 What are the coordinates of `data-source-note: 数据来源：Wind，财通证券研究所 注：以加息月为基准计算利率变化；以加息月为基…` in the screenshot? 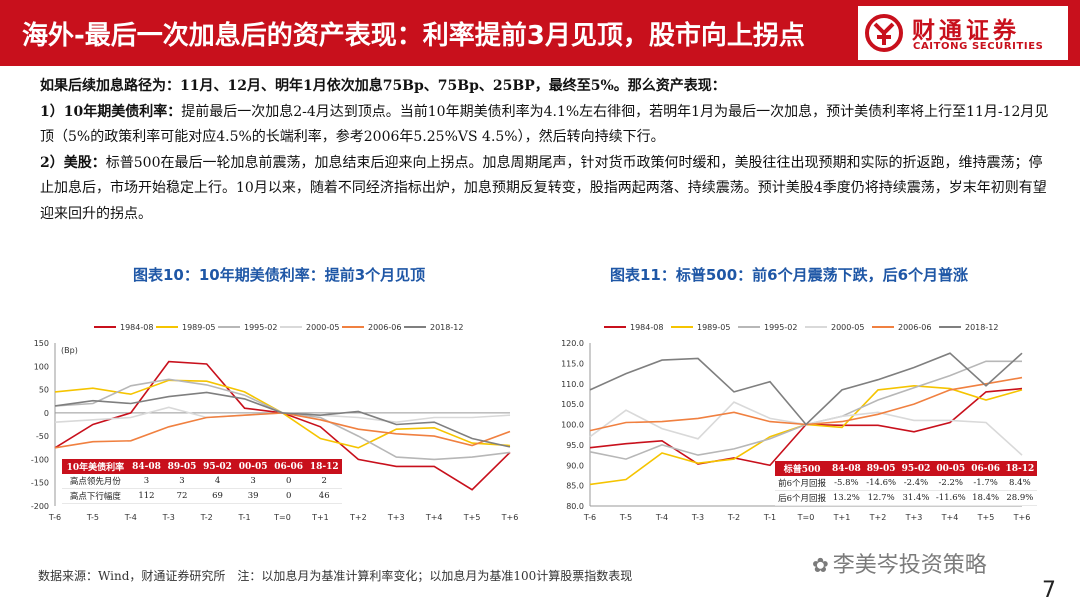 It's located at (335, 576).